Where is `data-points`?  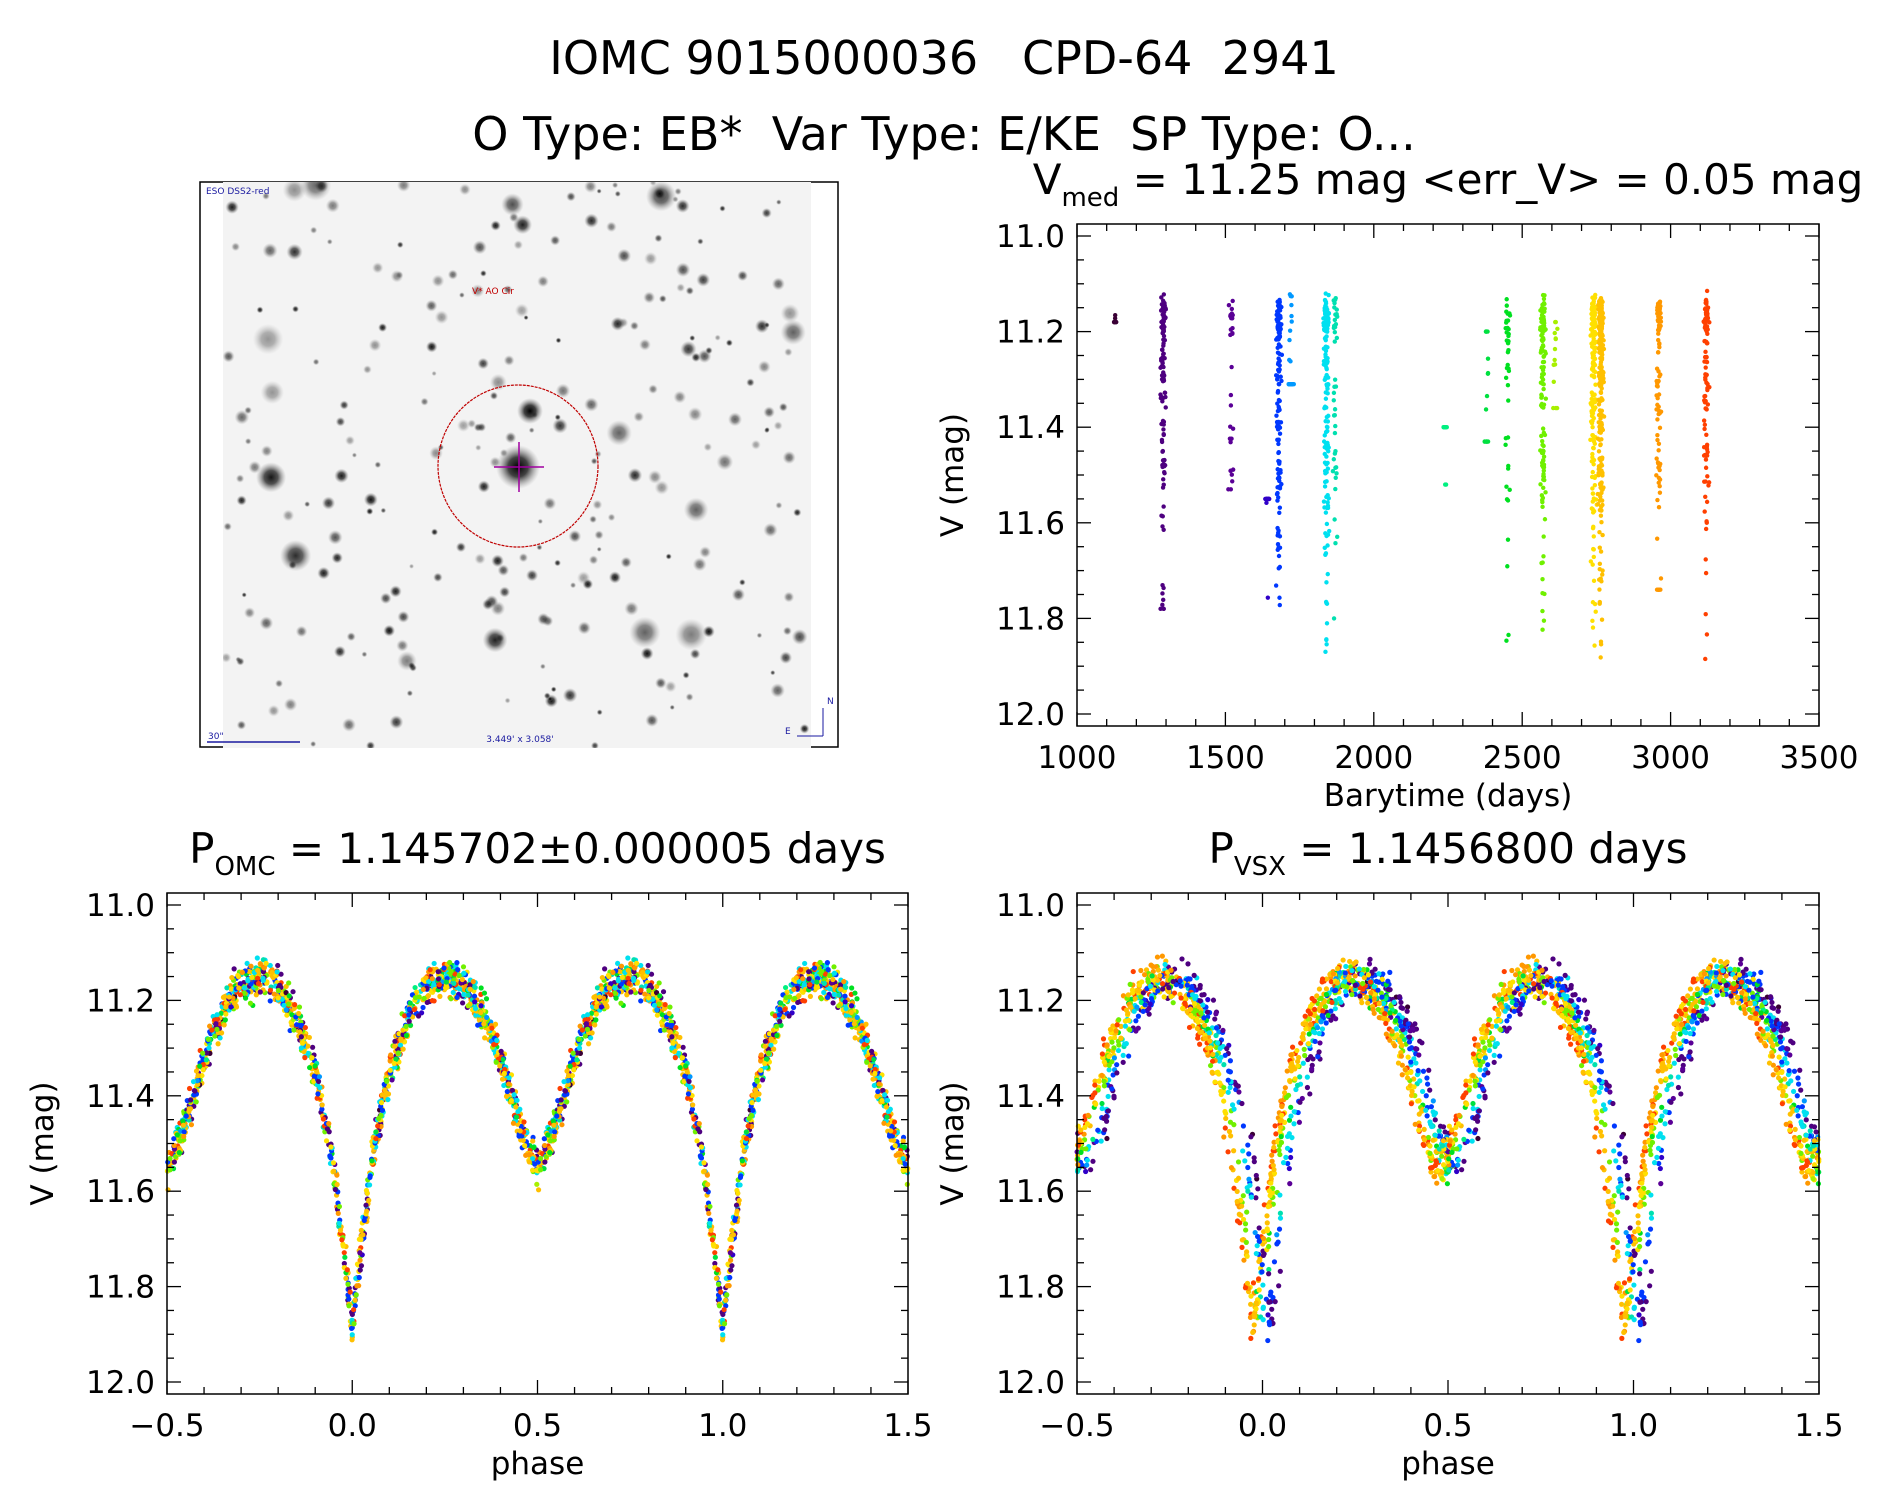 data-points is located at coordinates (1412, 475).